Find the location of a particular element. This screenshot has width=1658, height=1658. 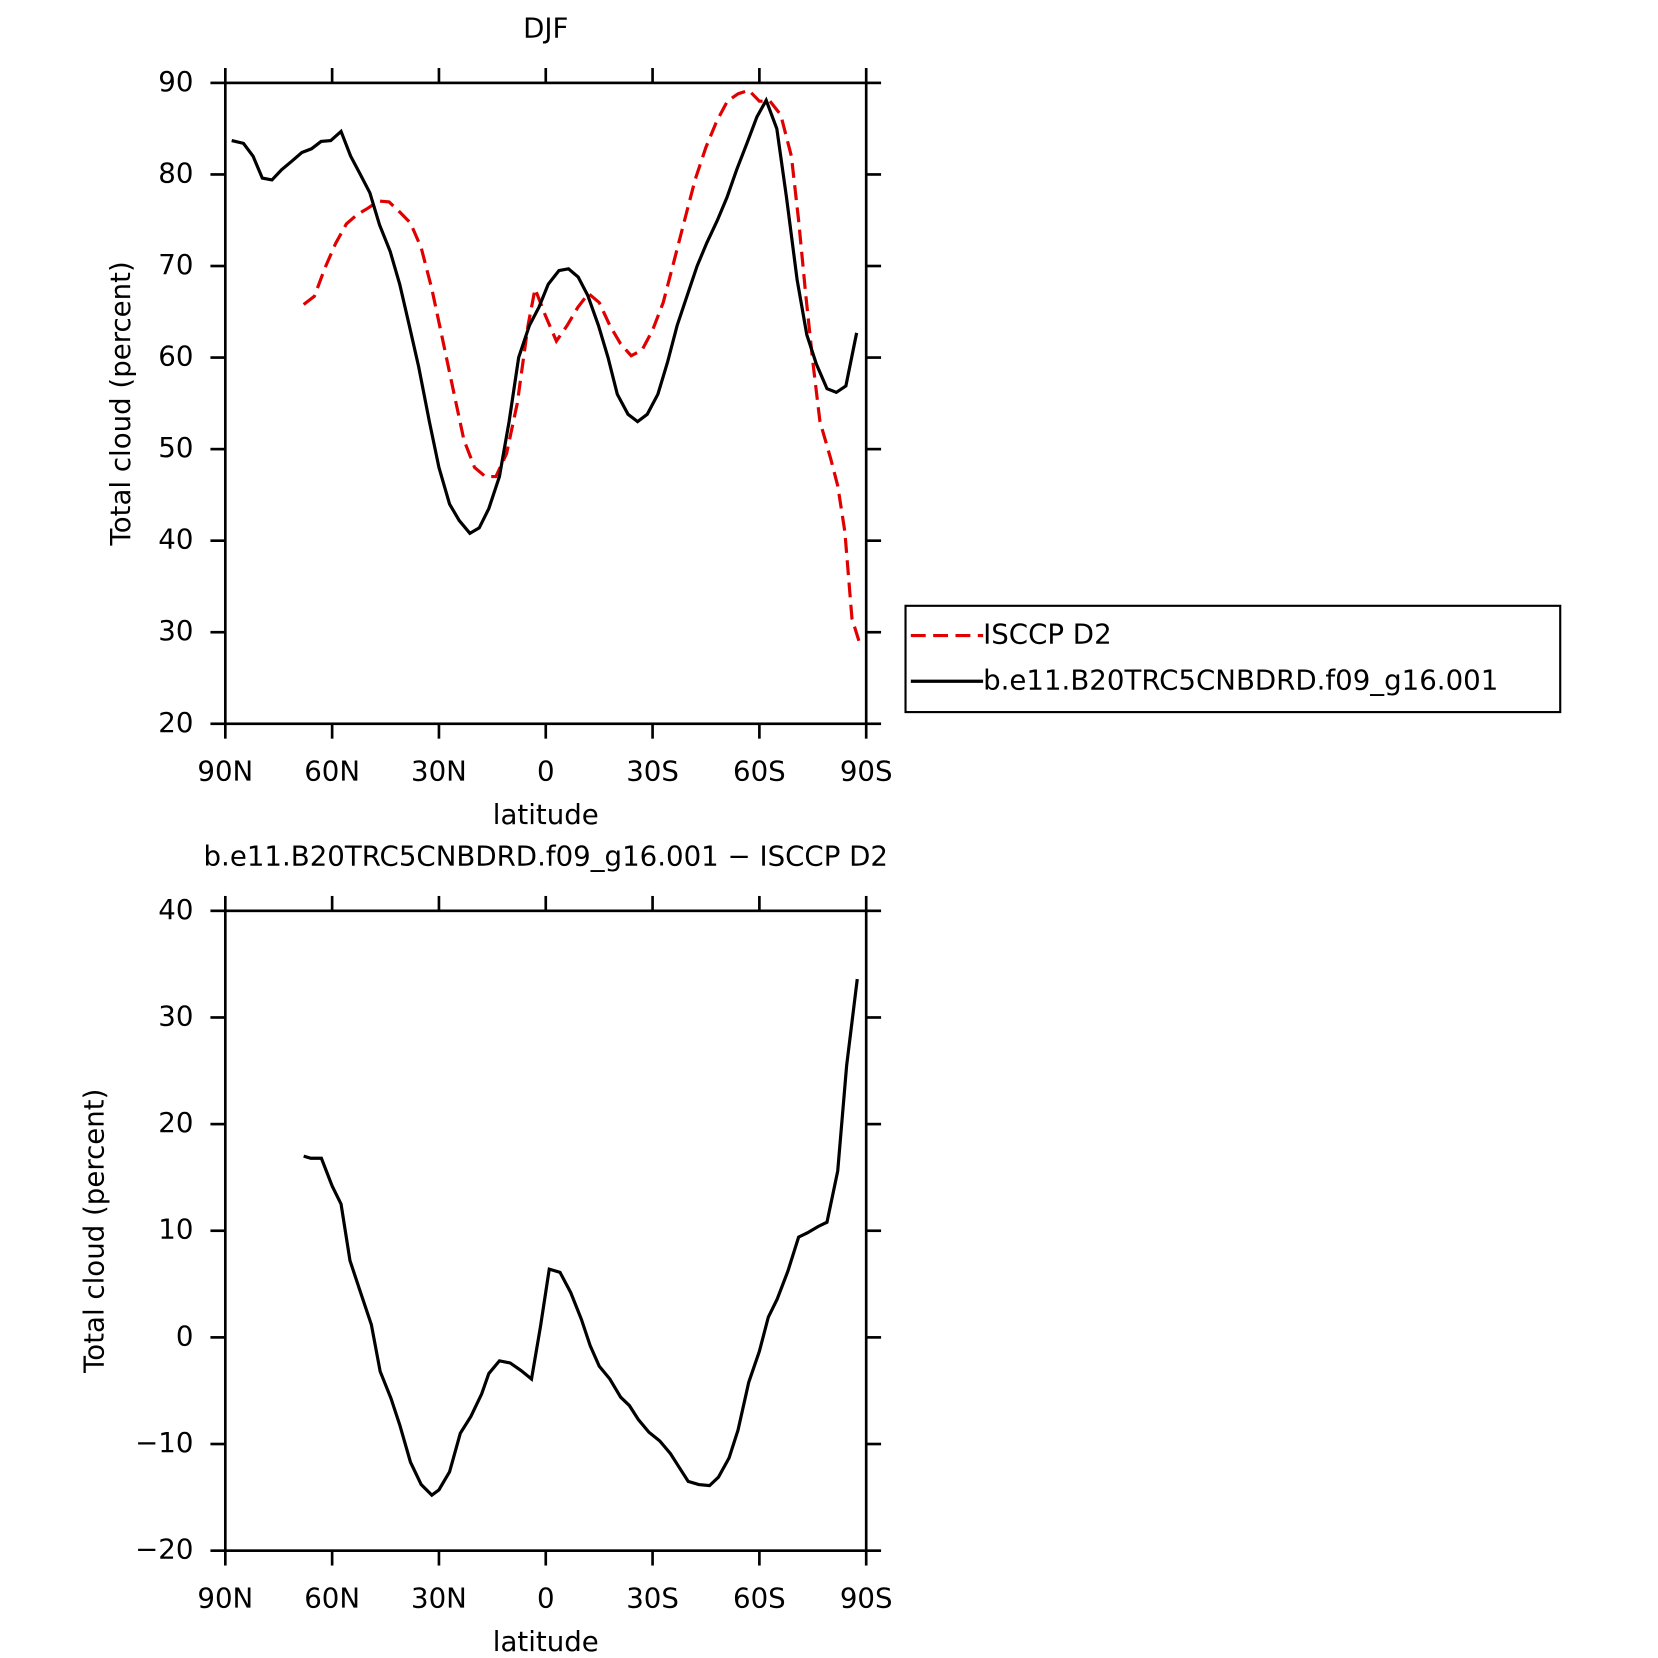

y-tick-label: 60 is located at coordinates (175, 356).